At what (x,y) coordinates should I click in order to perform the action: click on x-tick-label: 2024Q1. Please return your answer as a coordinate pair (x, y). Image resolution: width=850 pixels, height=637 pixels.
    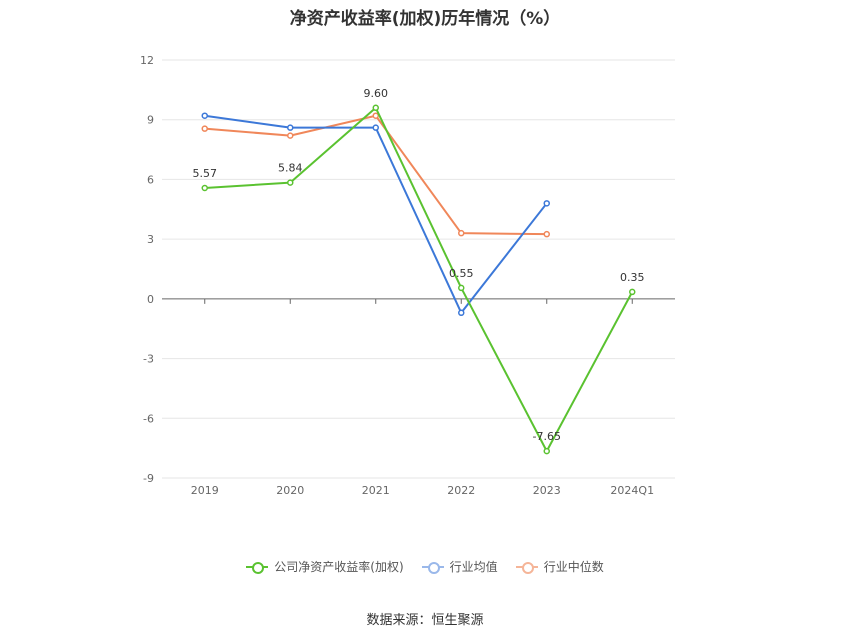
    Looking at the image, I should click on (632, 490).